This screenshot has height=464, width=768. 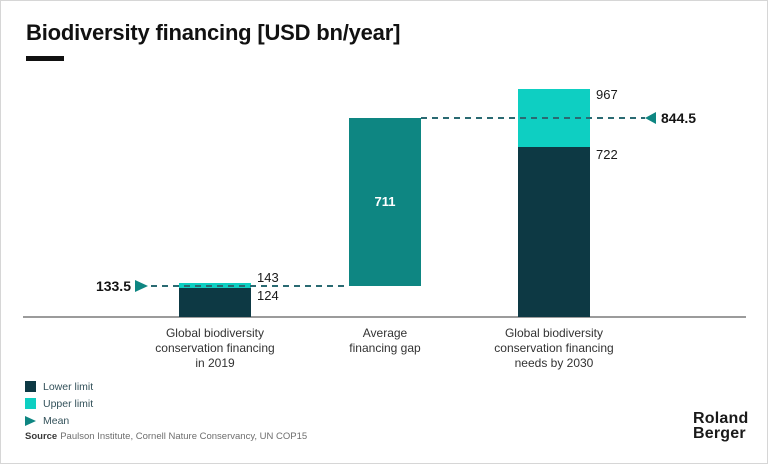 I want to click on logo-line-1: Roland, so click(x=721, y=418).